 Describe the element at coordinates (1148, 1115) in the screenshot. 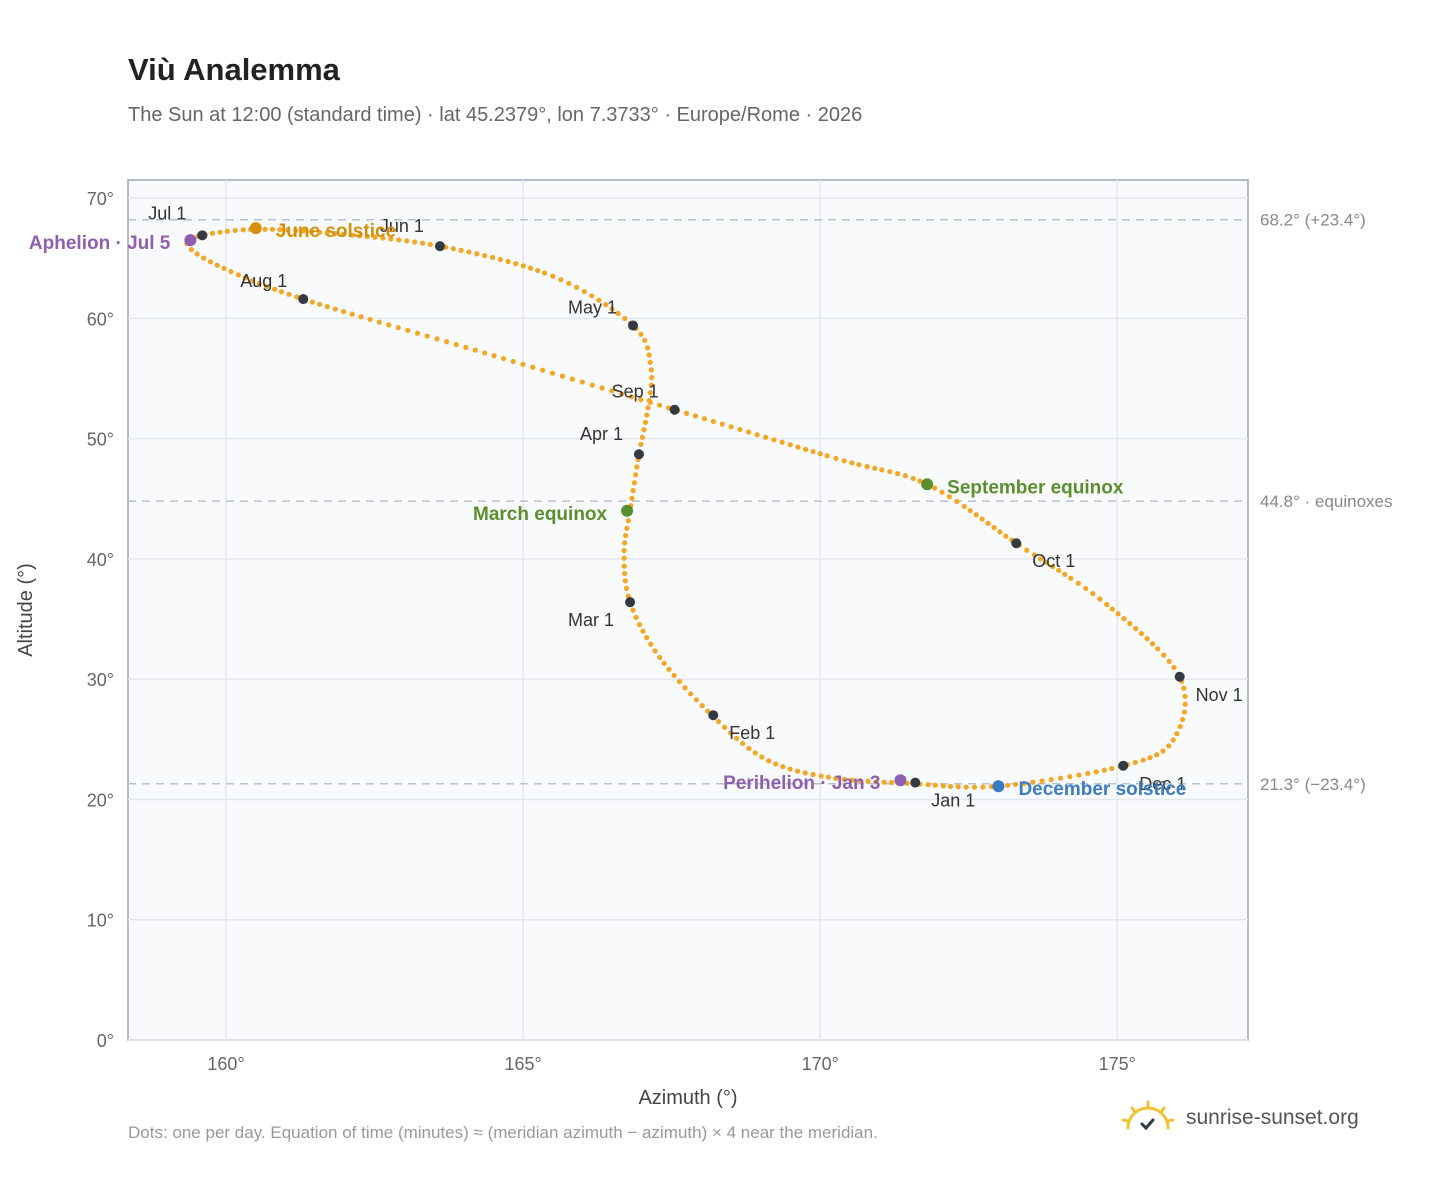

I see `sun-logo-icon` at that location.